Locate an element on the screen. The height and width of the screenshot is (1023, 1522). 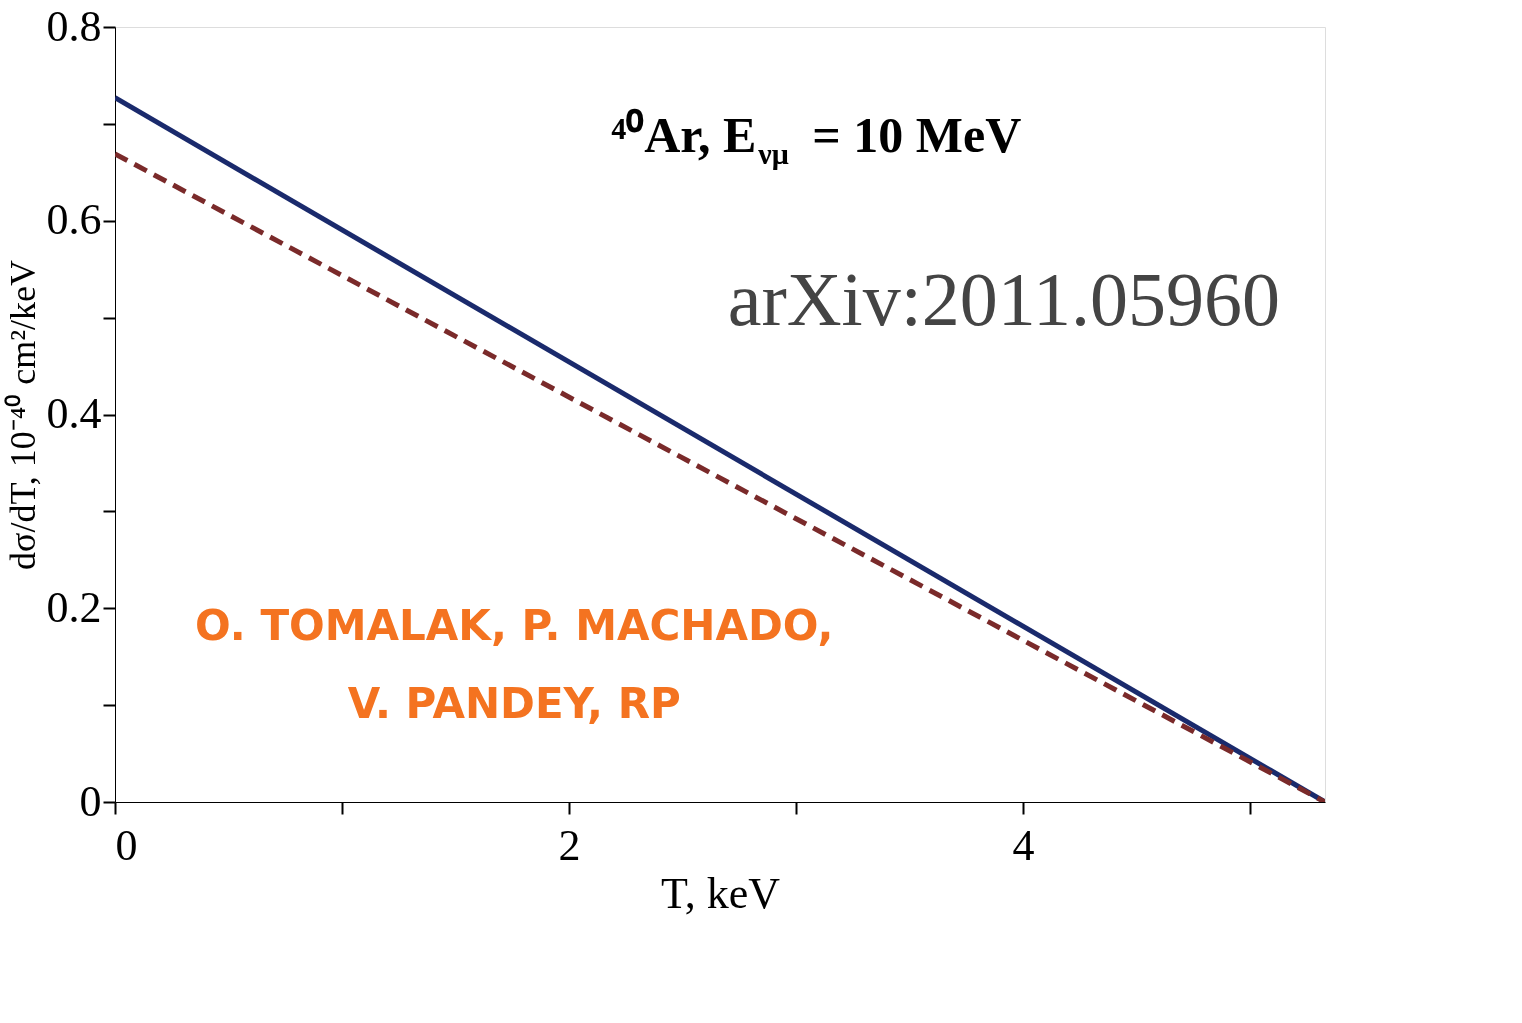
x-axis-title: T, keV is located at coordinates (721, 893).